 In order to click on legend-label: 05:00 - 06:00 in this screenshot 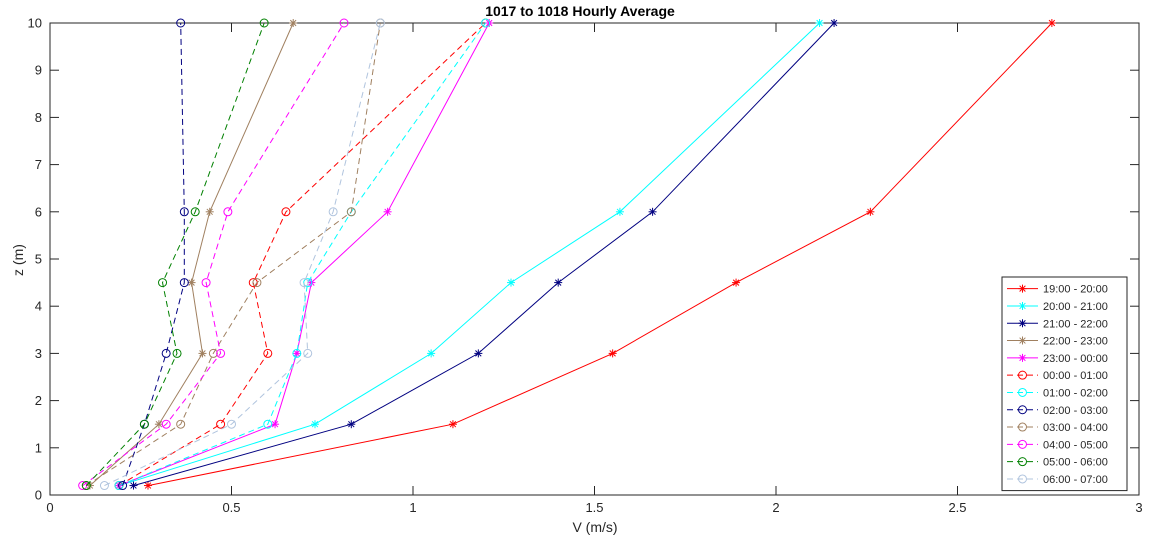, I will do `click(1075, 463)`.